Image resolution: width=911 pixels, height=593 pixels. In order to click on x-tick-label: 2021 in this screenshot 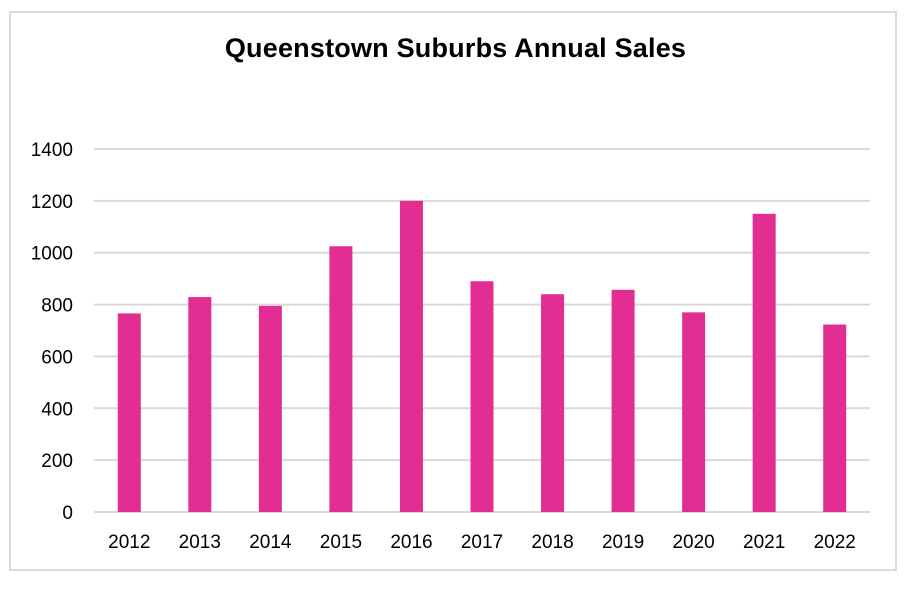, I will do `click(764, 542)`.